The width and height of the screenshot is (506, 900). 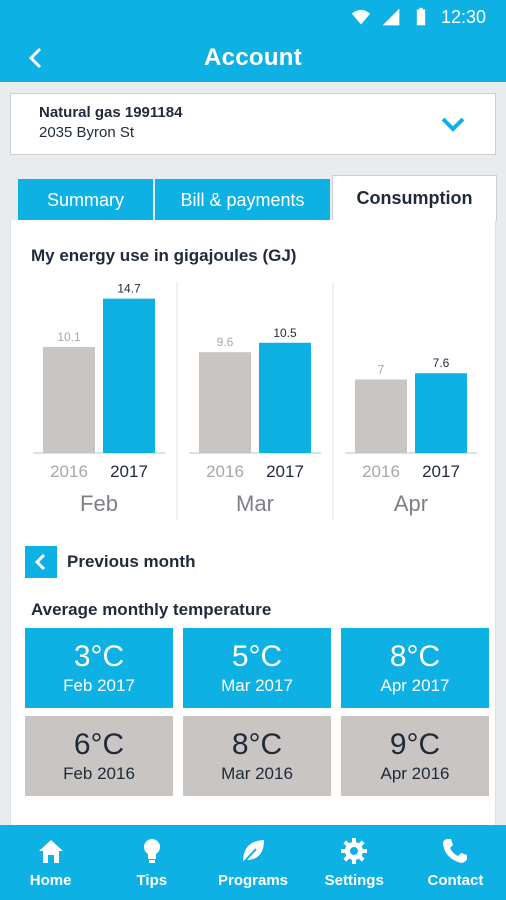 What do you see at coordinates (411, 503) in the screenshot?
I see `month-label: Apr` at bounding box center [411, 503].